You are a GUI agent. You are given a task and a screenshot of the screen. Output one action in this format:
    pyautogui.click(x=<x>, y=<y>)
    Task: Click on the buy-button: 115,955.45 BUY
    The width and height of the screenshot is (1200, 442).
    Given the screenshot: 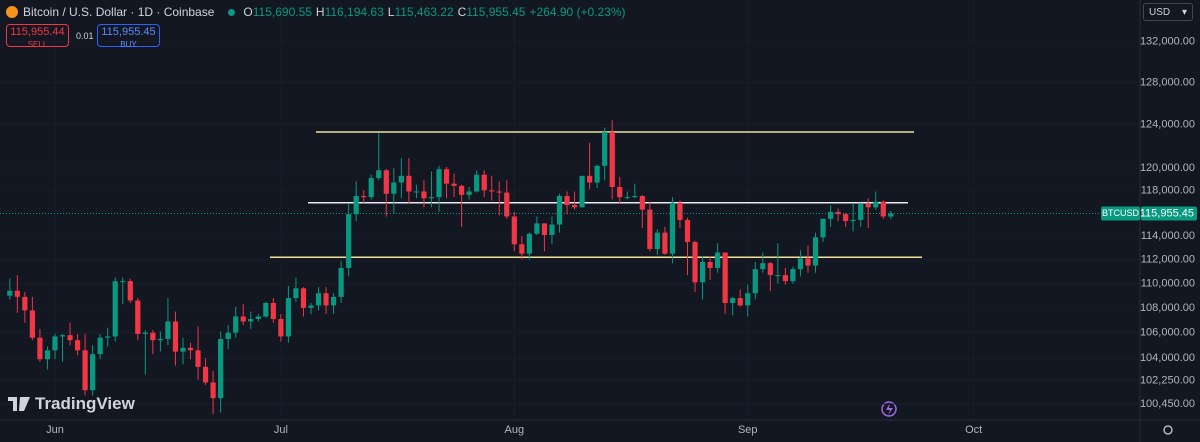 What is the action you would take?
    pyautogui.click(x=128, y=36)
    